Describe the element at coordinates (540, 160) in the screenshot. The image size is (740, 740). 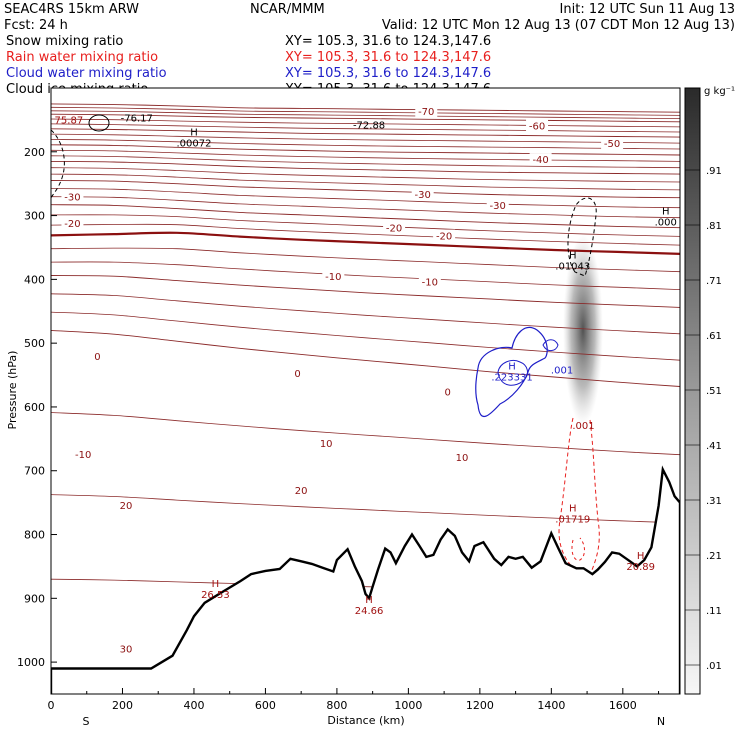
I see `isotherm-label: -40` at that location.